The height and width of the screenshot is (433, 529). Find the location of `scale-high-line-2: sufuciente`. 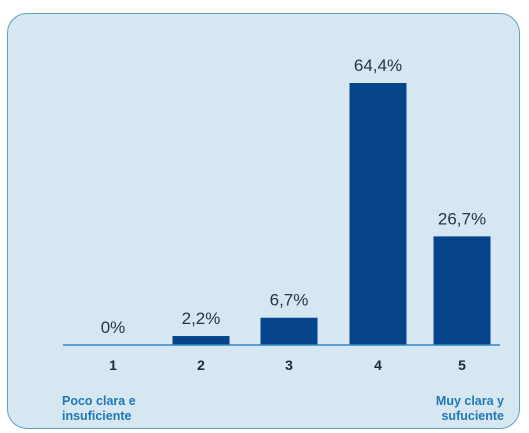

scale-high-line-2: sufuciente is located at coordinates (472, 416).